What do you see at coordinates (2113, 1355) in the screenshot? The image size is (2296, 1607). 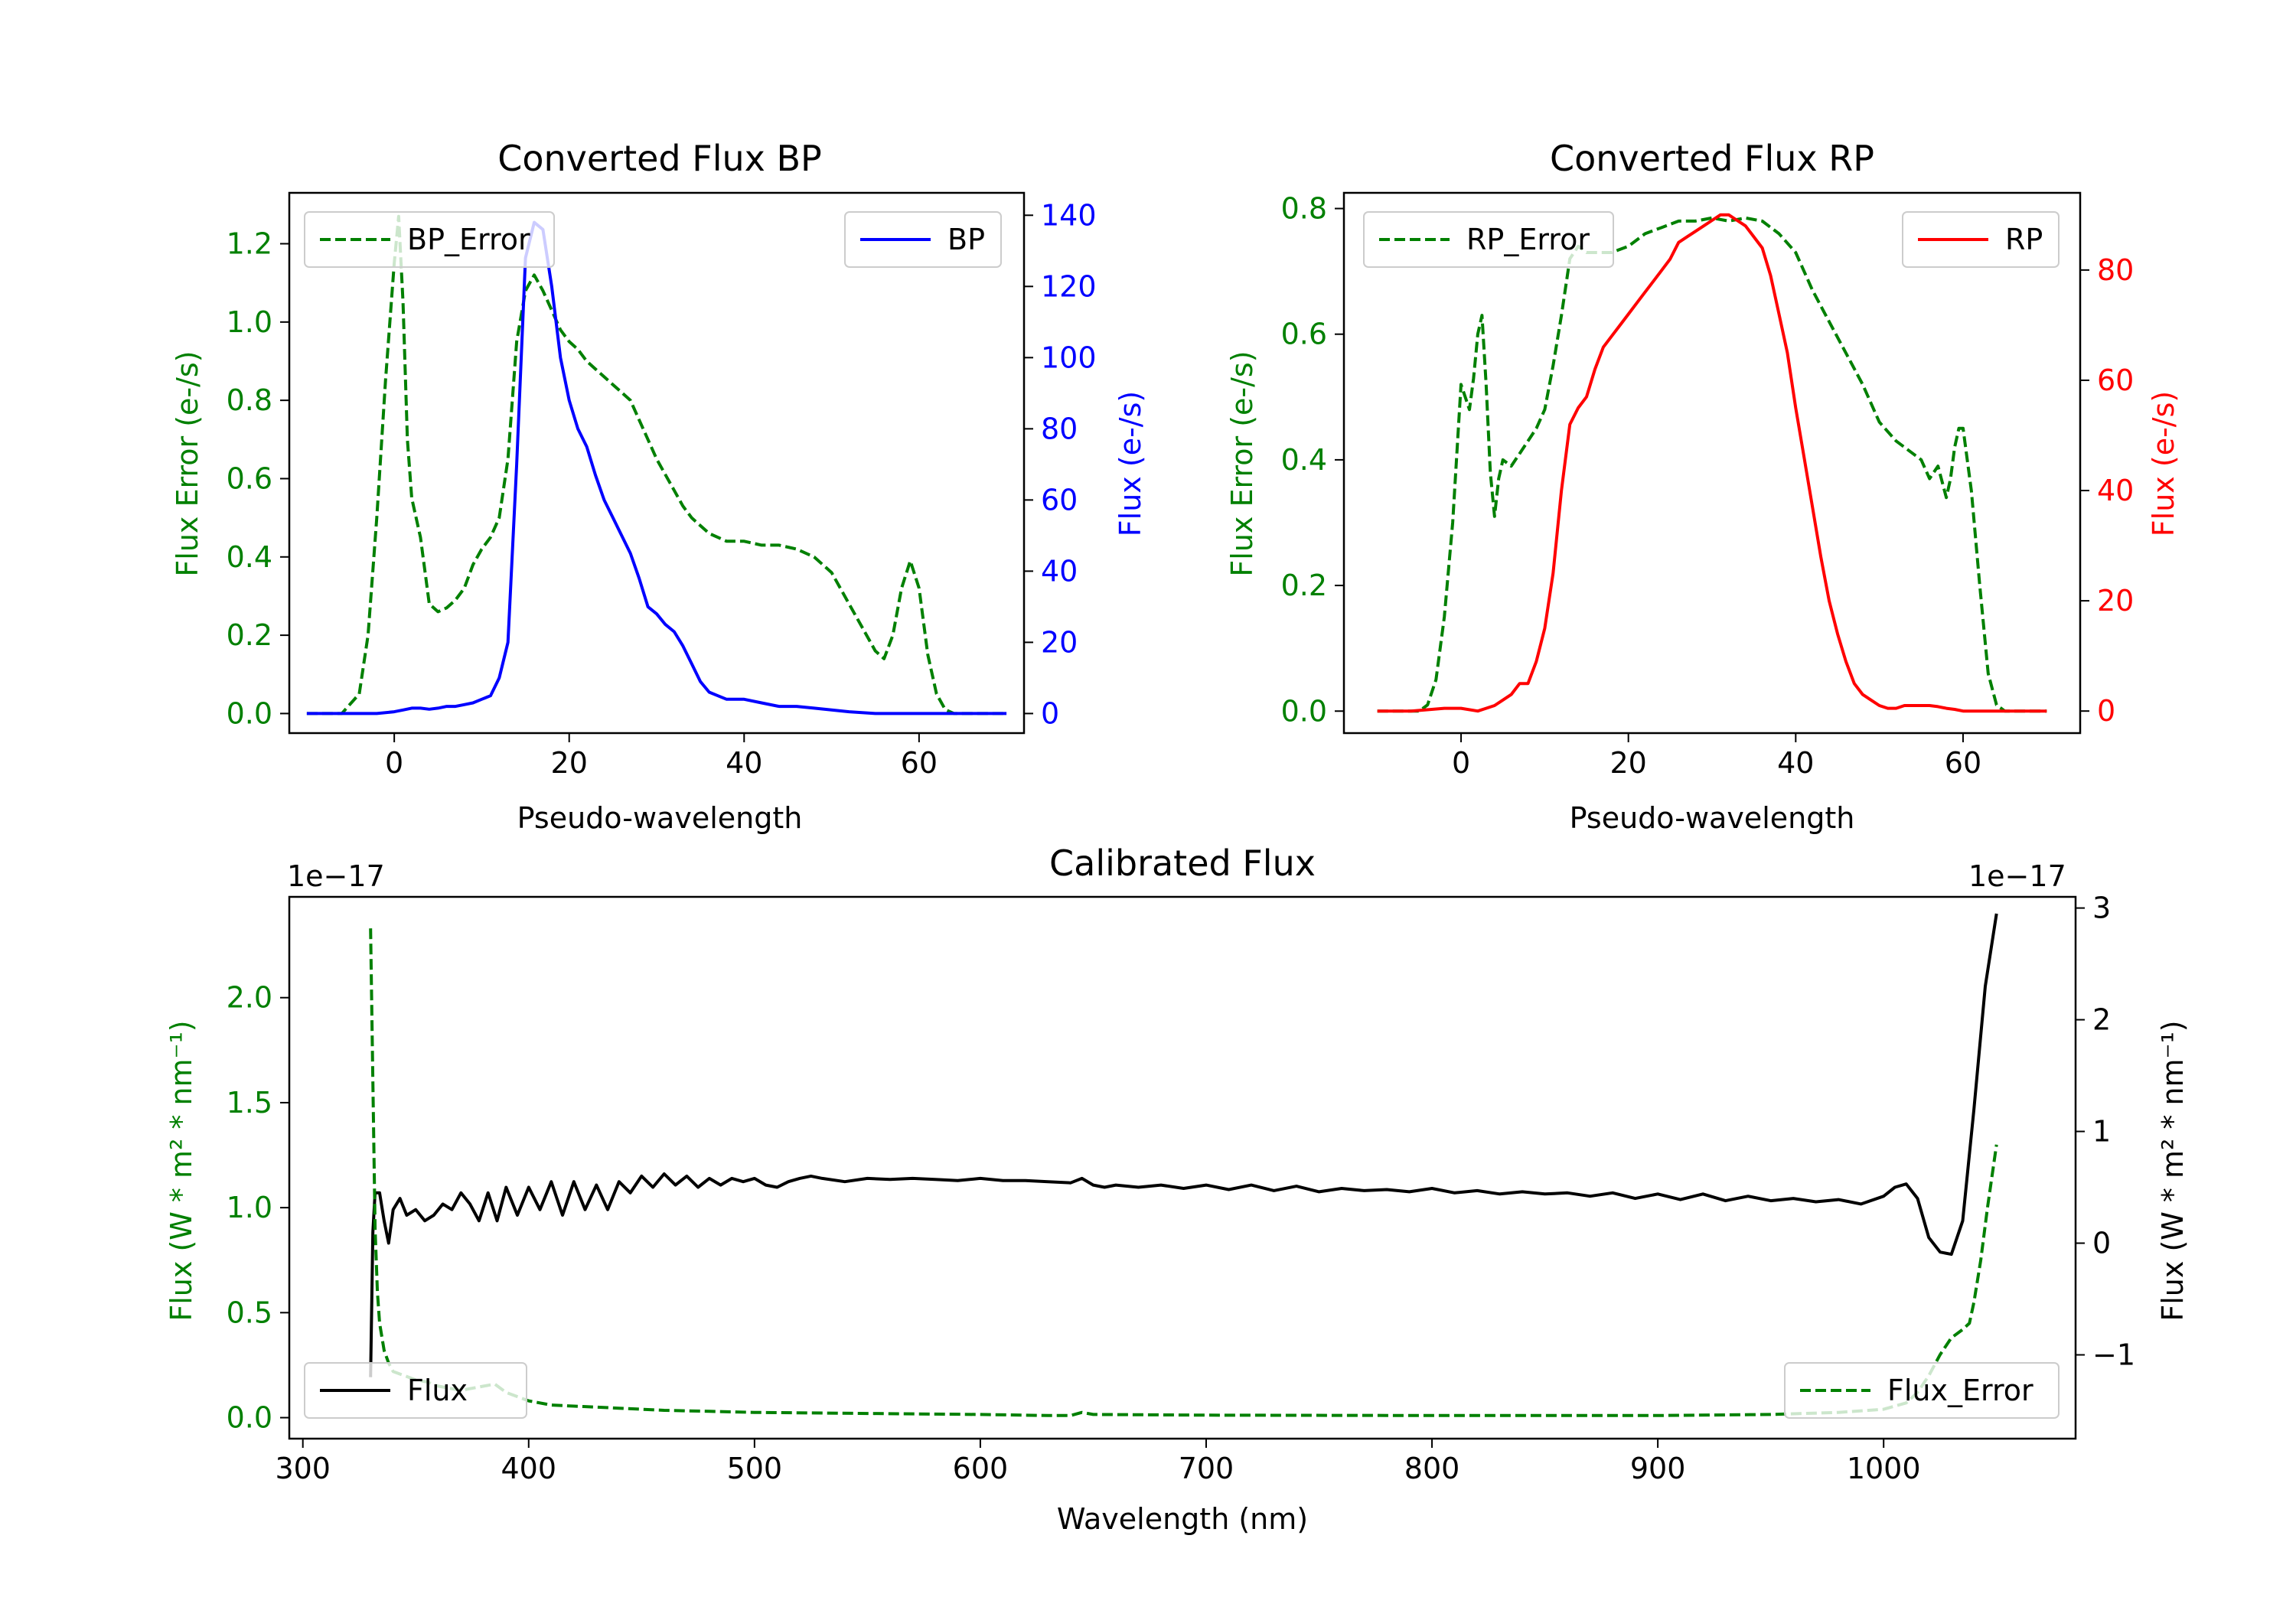 I see `right-y-tick-label: −1` at bounding box center [2113, 1355].